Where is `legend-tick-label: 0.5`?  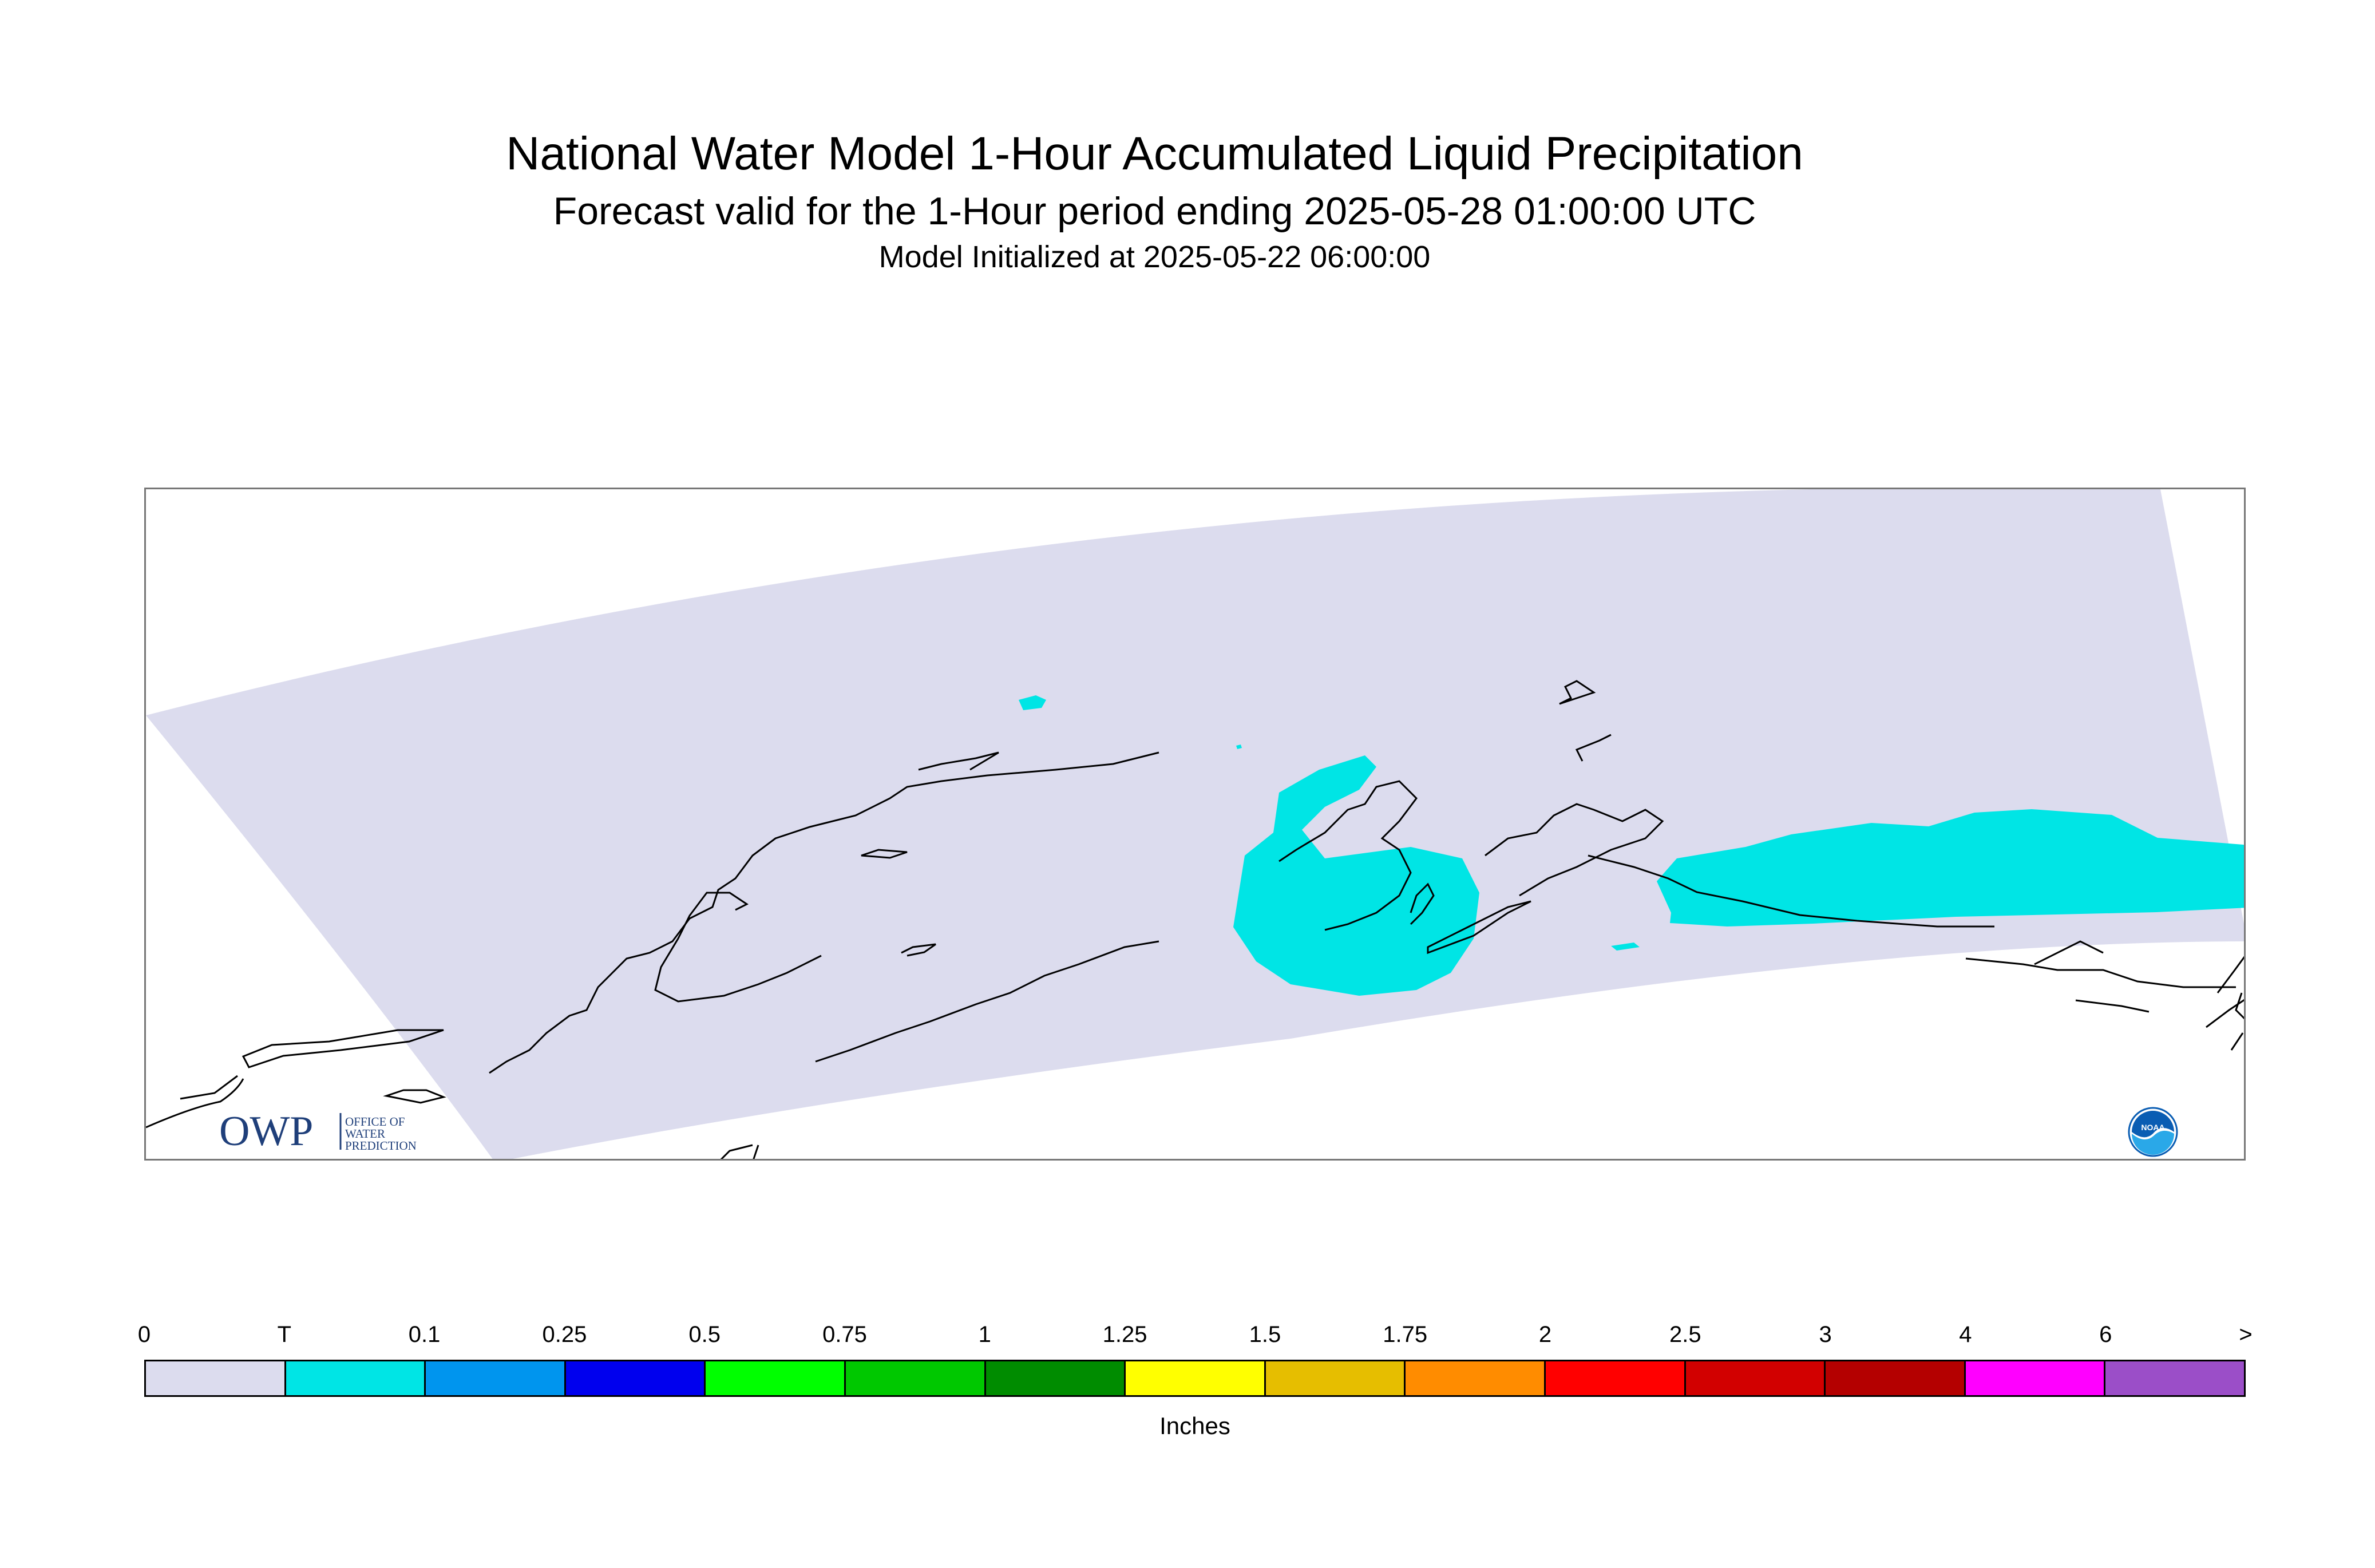 legend-tick-label: 0.5 is located at coordinates (705, 1334).